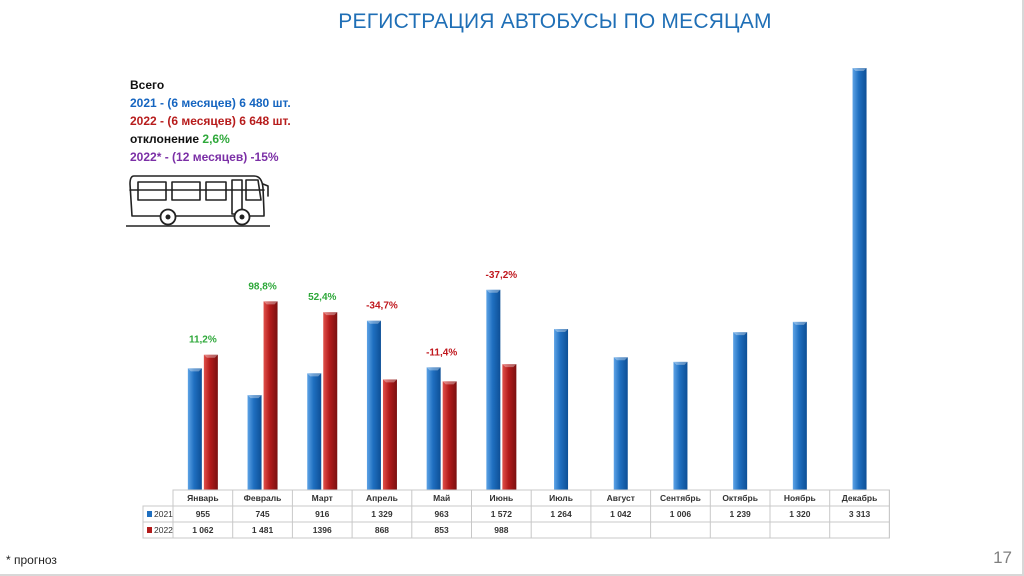 The height and width of the screenshot is (576, 1024). I want to click on category-label-3: Апрель, so click(382, 498).